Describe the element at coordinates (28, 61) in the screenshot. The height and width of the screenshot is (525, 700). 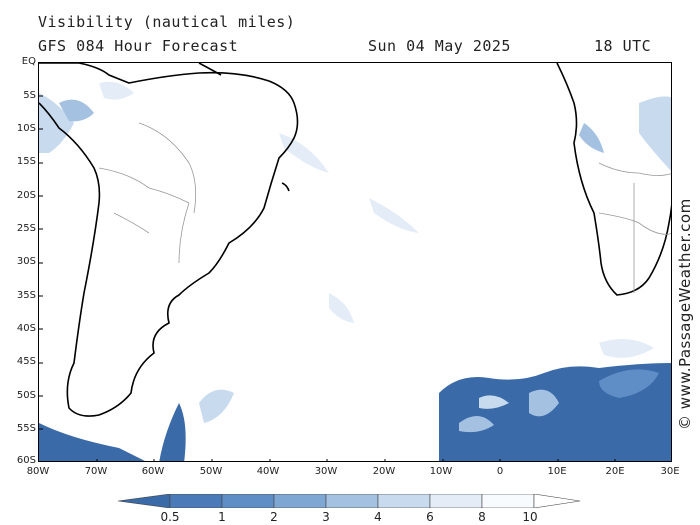
I see `lat-label: EQ` at that location.